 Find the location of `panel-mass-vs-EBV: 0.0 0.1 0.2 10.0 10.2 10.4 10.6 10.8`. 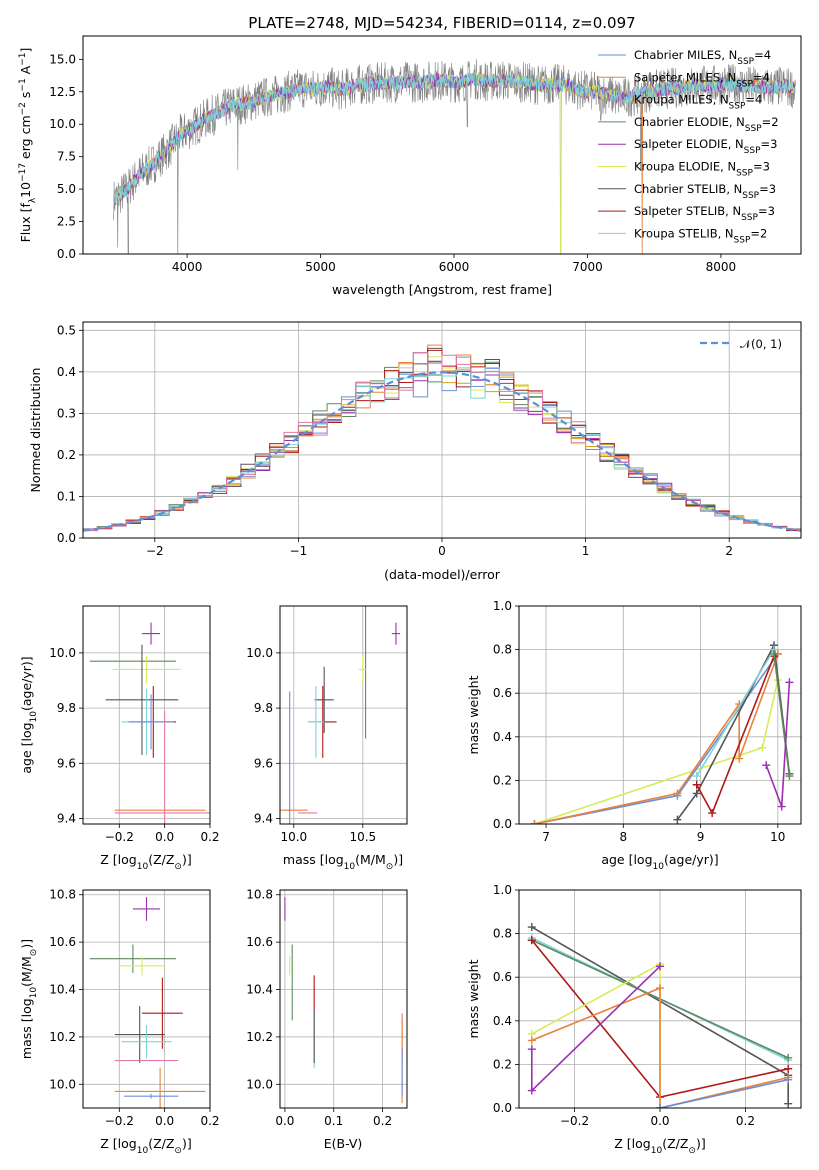

panel-mass-vs-EBV: 0.0 0.1 0.2 10.0 10.2 10.4 10.6 10.8 is located at coordinates (327, 1008).